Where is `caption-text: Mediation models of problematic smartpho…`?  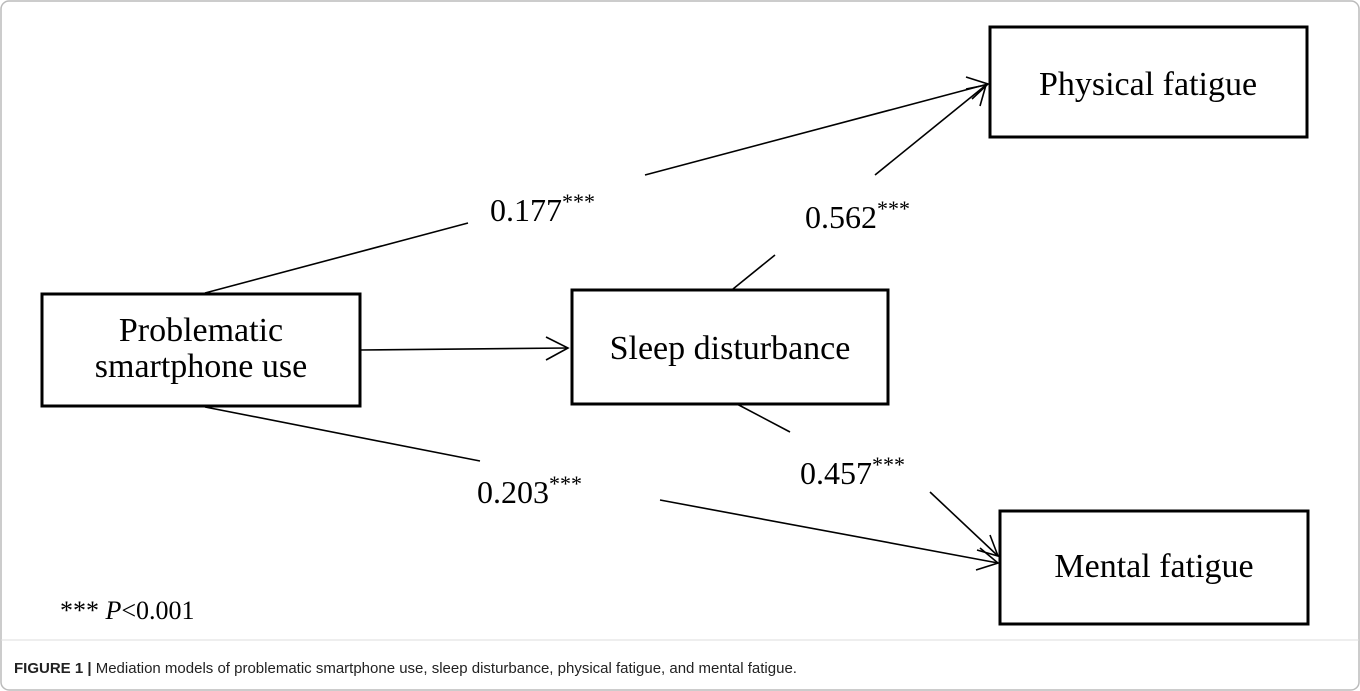
caption-text: Mediation models of problematic smartpho… is located at coordinates (446, 668).